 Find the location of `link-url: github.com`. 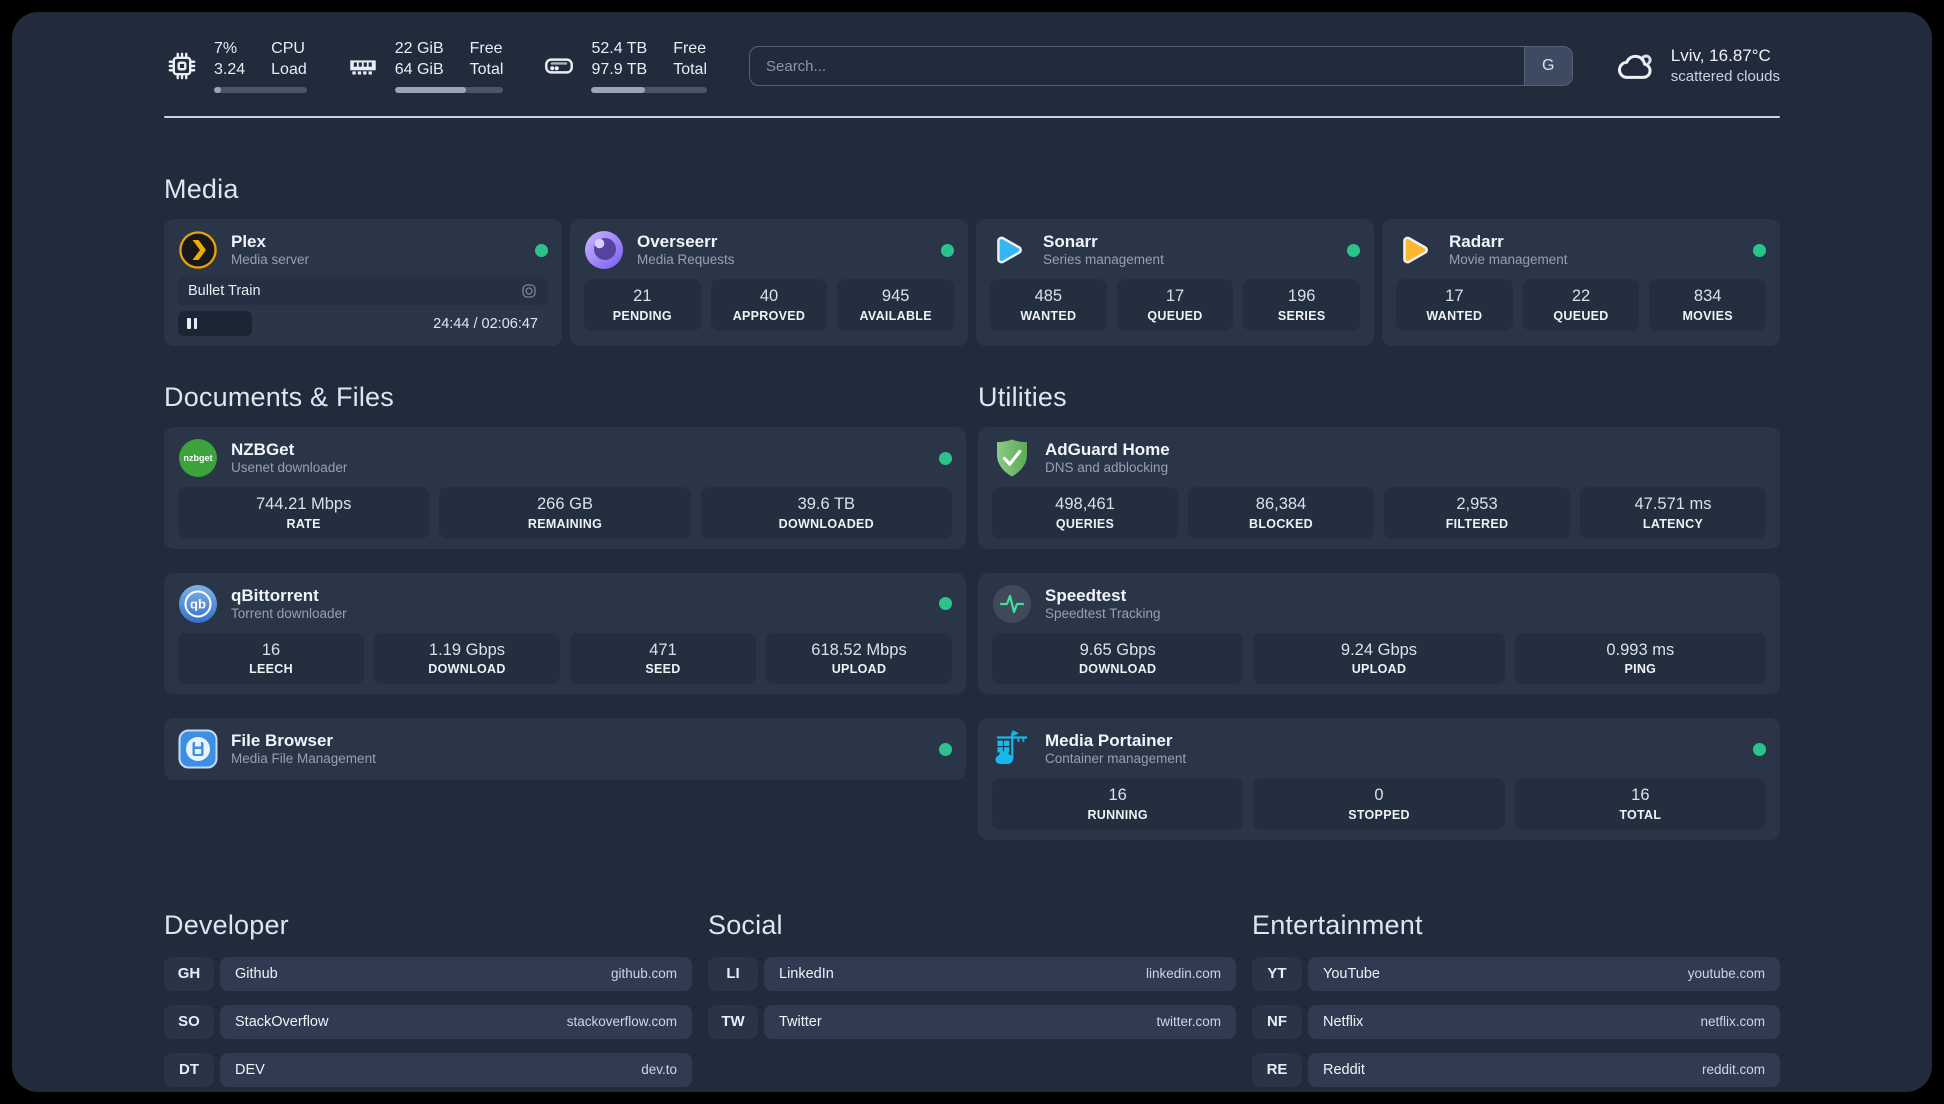

link-url: github.com is located at coordinates (643, 974).